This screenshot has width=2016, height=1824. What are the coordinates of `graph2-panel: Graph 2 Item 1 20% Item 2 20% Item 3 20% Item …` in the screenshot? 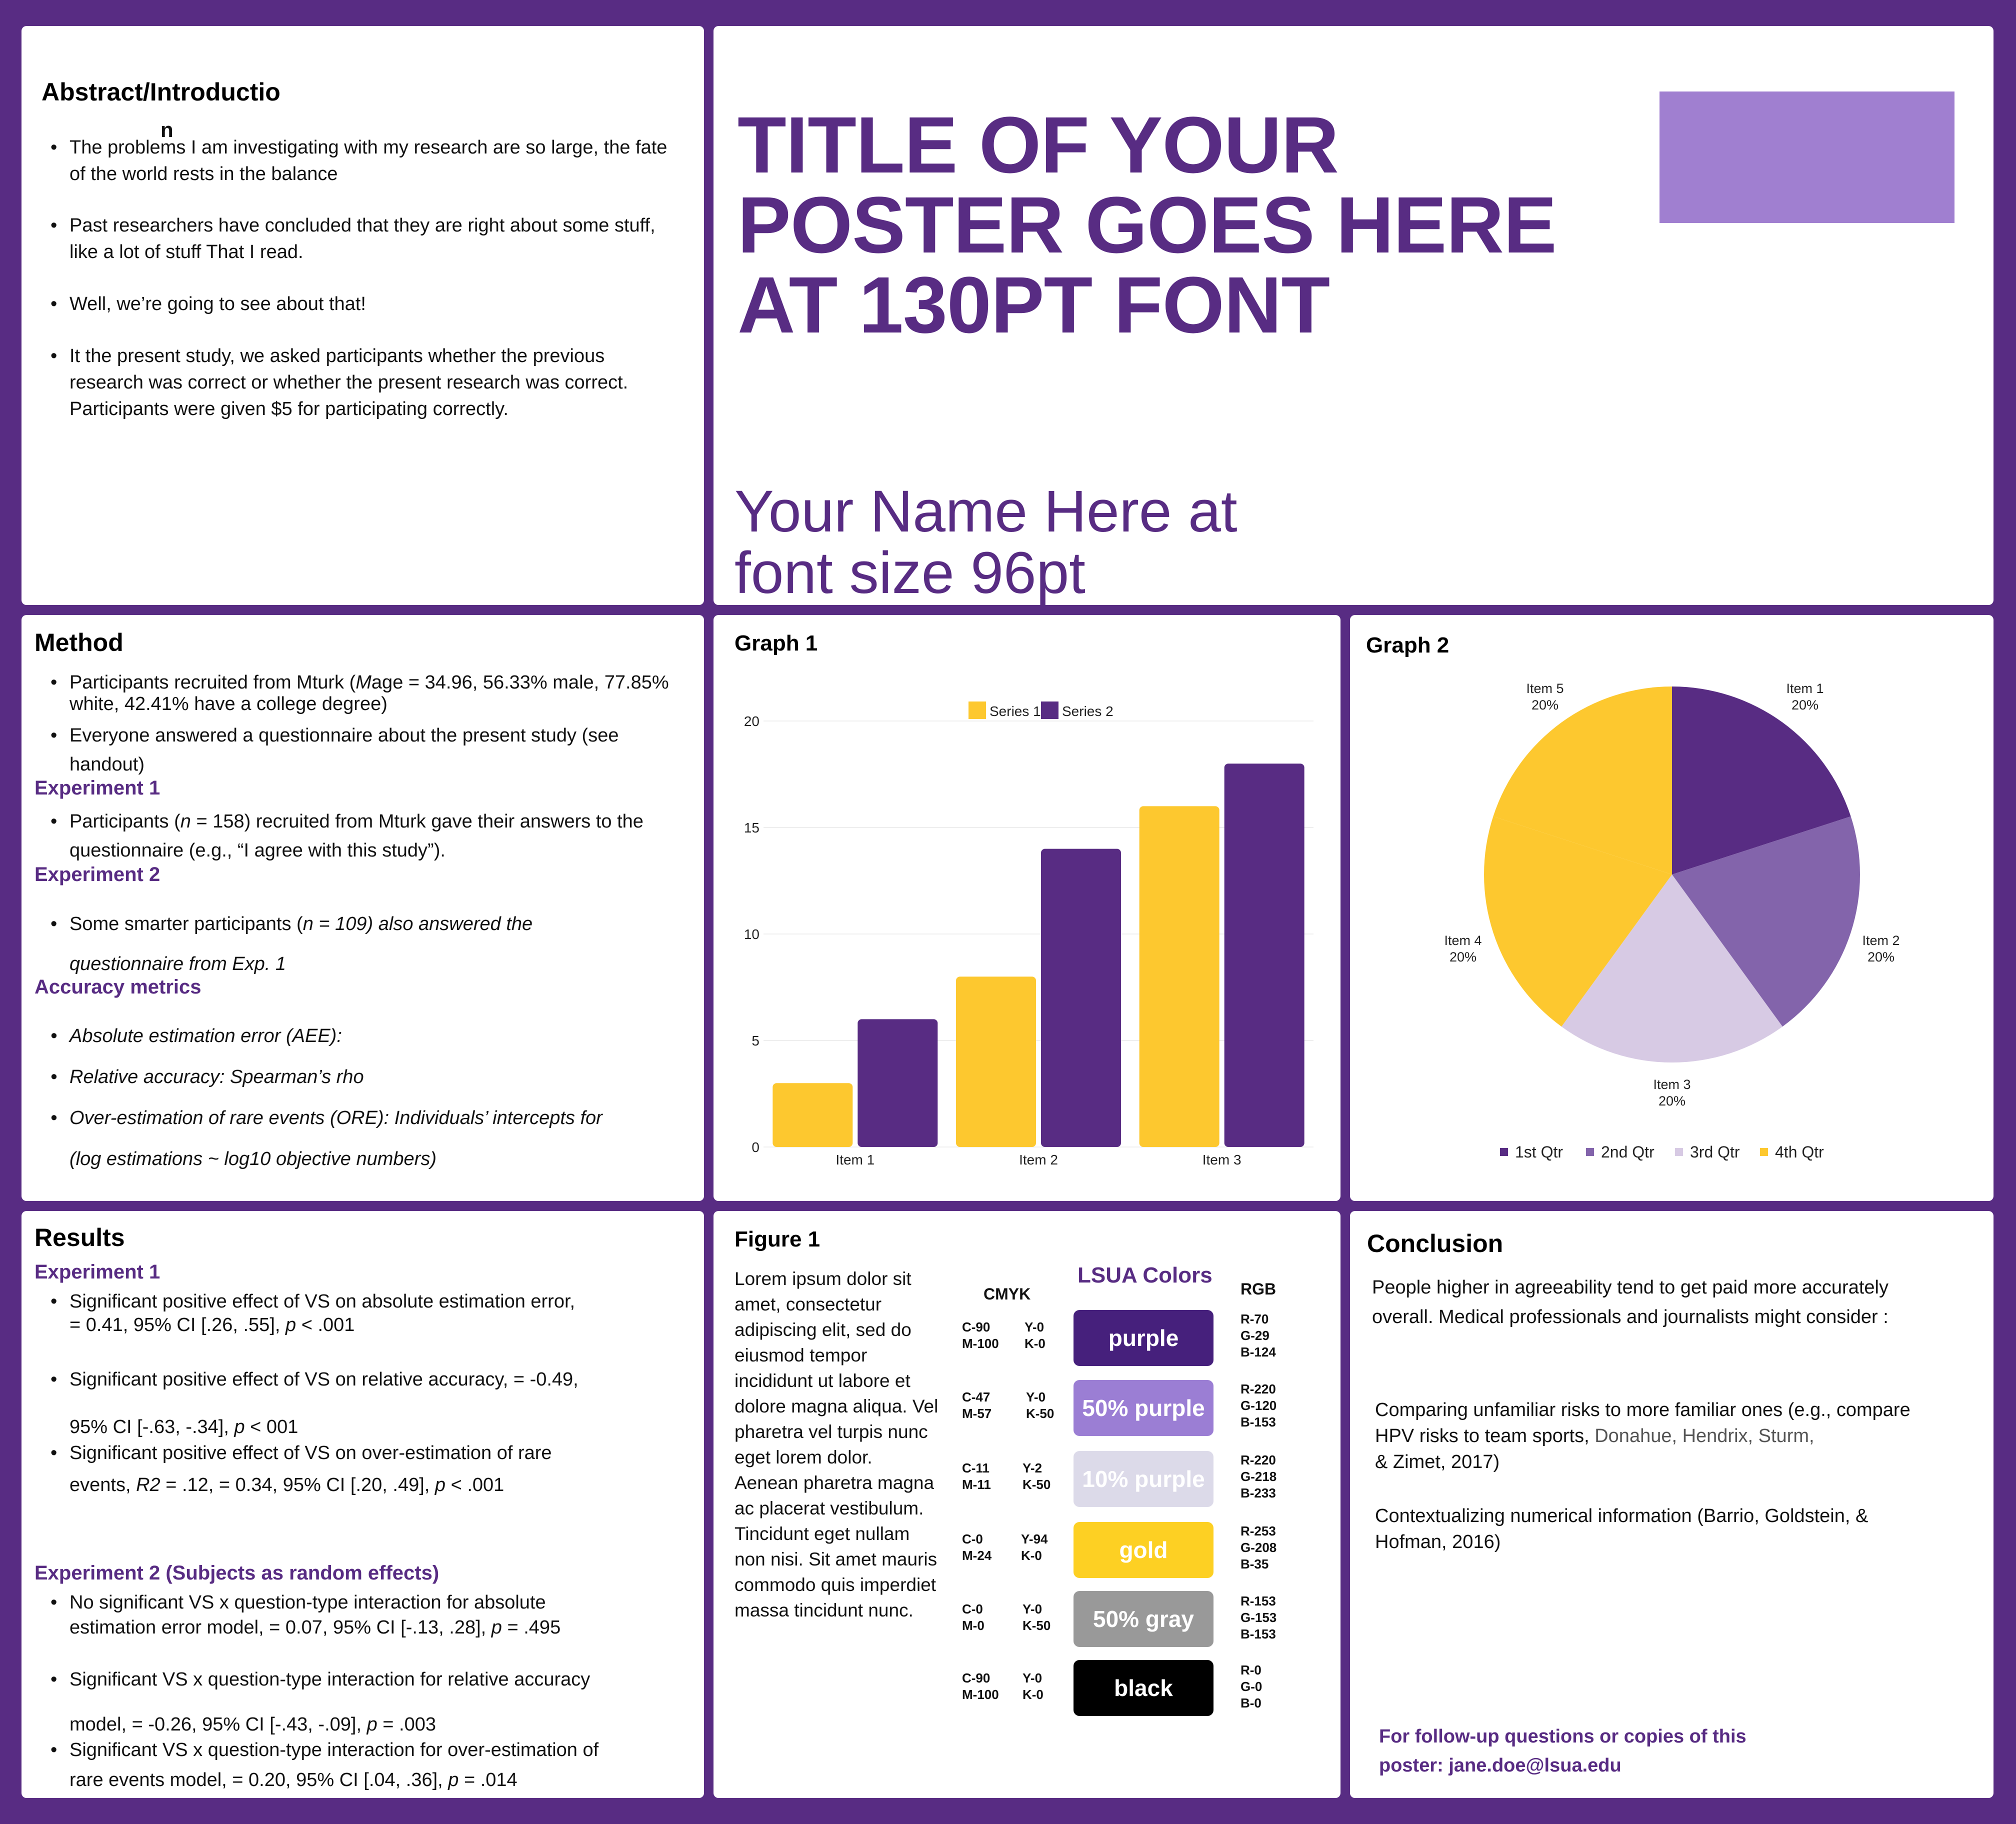 It's located at (1672, 908).